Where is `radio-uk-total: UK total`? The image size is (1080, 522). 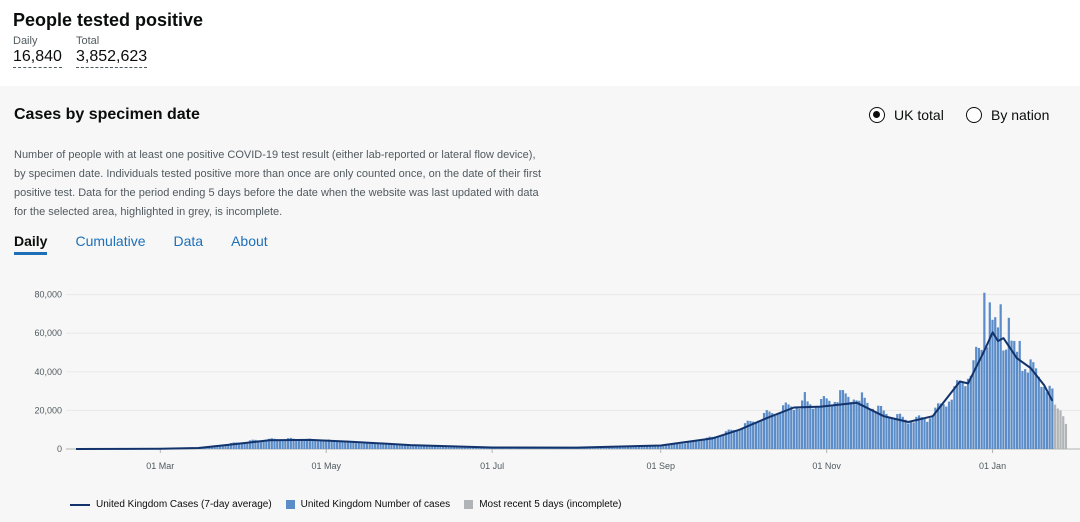 radio-uk-total: UK total is located at coordinates (906, 115).